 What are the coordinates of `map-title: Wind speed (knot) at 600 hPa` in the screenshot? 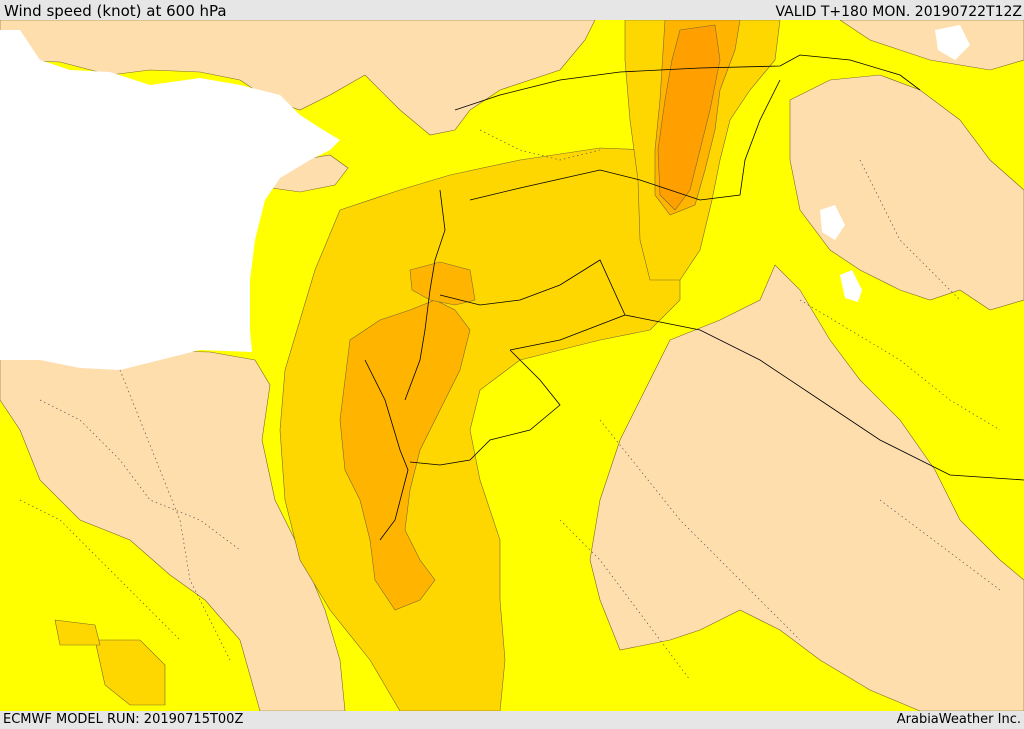 It's located at (115, 11).